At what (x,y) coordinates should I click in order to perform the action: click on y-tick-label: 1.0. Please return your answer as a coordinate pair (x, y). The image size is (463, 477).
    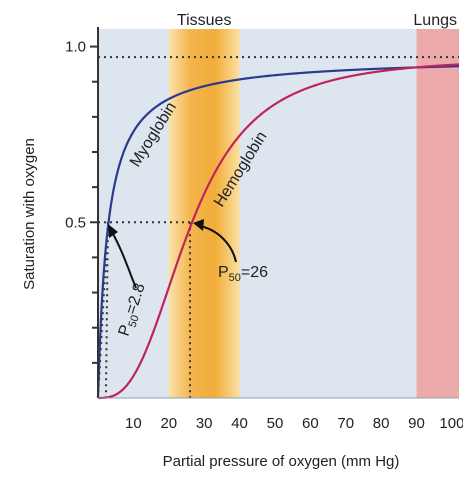
    Looking at the image, I should click on (75, 47).